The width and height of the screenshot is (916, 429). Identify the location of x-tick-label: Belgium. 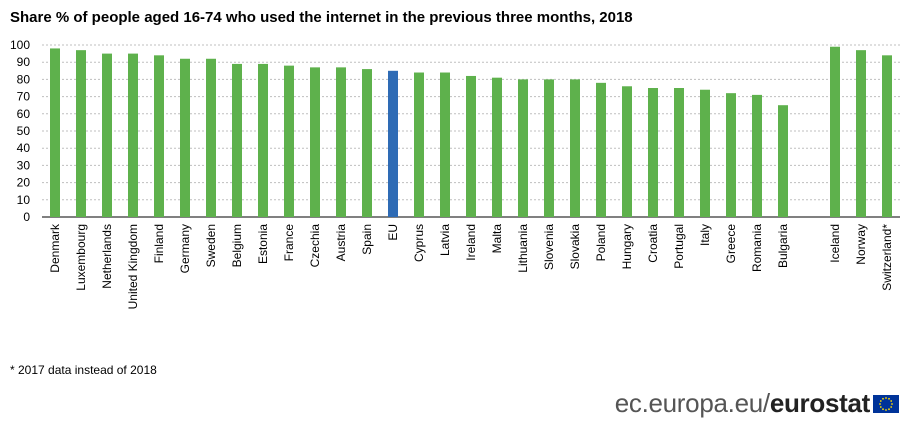
(237, 245).